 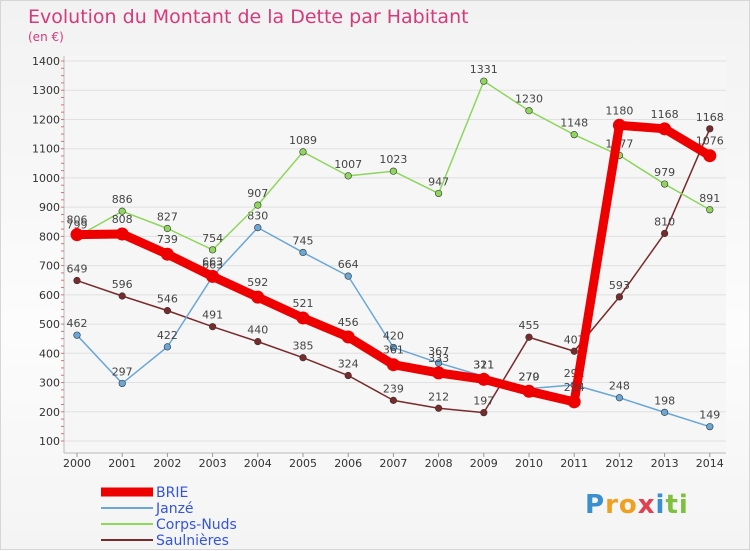 What do you see at coordinates (529, 99) in the screenshot?
I see `data-label: 1230` at bounding box center [529, 99].